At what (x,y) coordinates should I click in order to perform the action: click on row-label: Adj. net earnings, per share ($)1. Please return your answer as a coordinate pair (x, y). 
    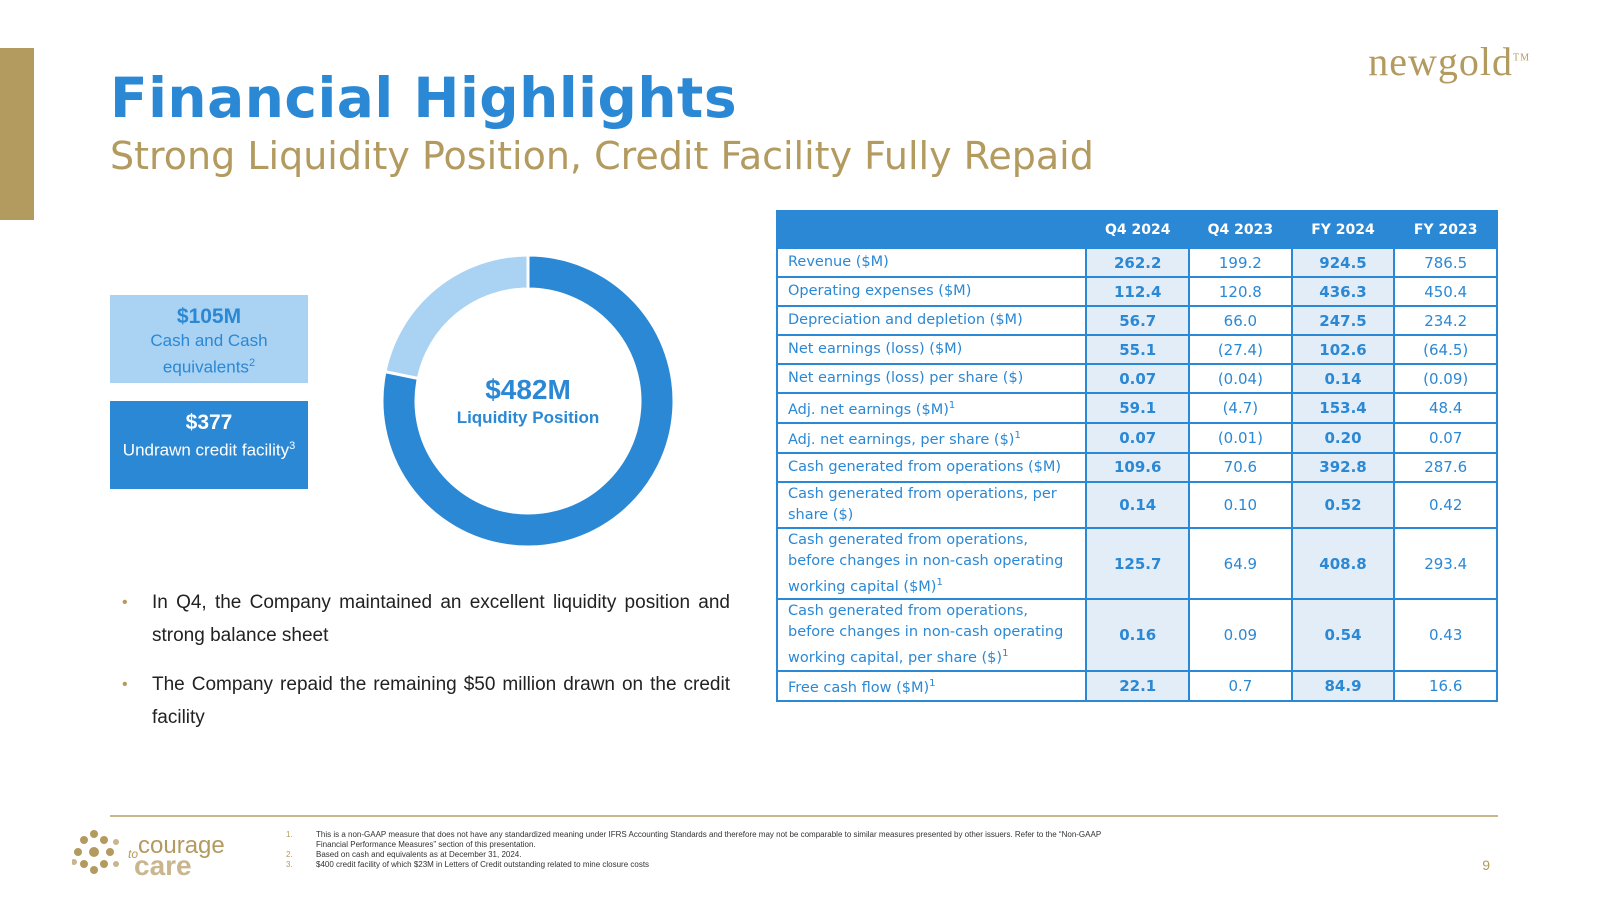
    Looking at the image, I should click on (931, 437).